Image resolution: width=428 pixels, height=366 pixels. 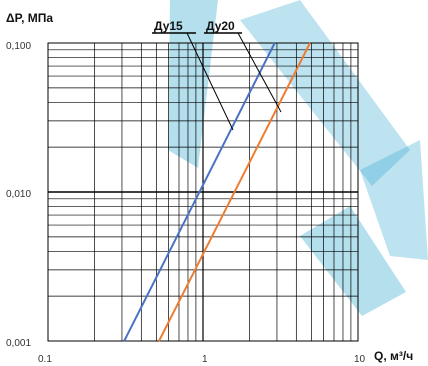 What do you see at coordinates (220, 26) in the screenshot?
I see `legend-label-du20: Ду20` at bounding box center [220, 26].